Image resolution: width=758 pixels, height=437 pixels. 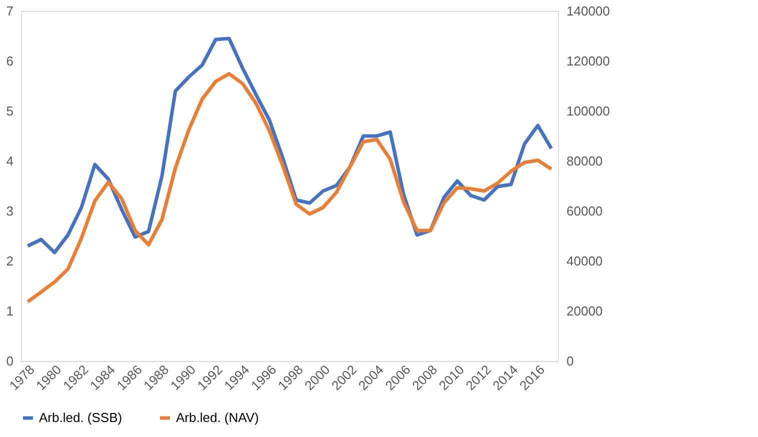 I want to click on y2-tick-label: 140000, so click(x=588, y=11).